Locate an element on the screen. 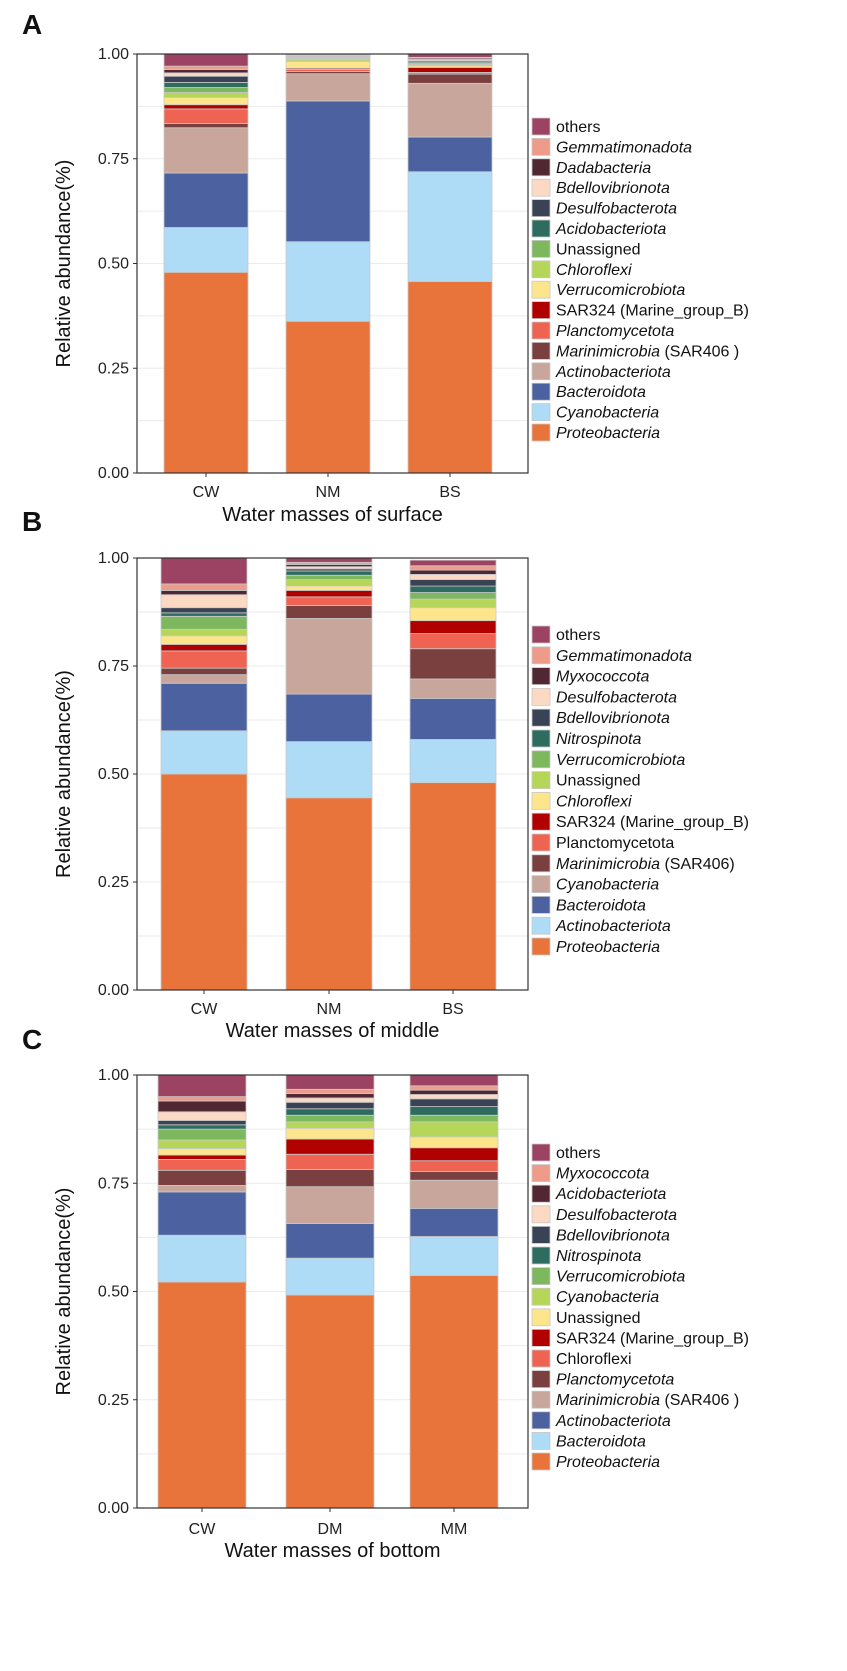 The width and height of the screenshot is (847, 1671). bar-segment-mm-verrucomicrobiota is located at coordinates (454, 1118).